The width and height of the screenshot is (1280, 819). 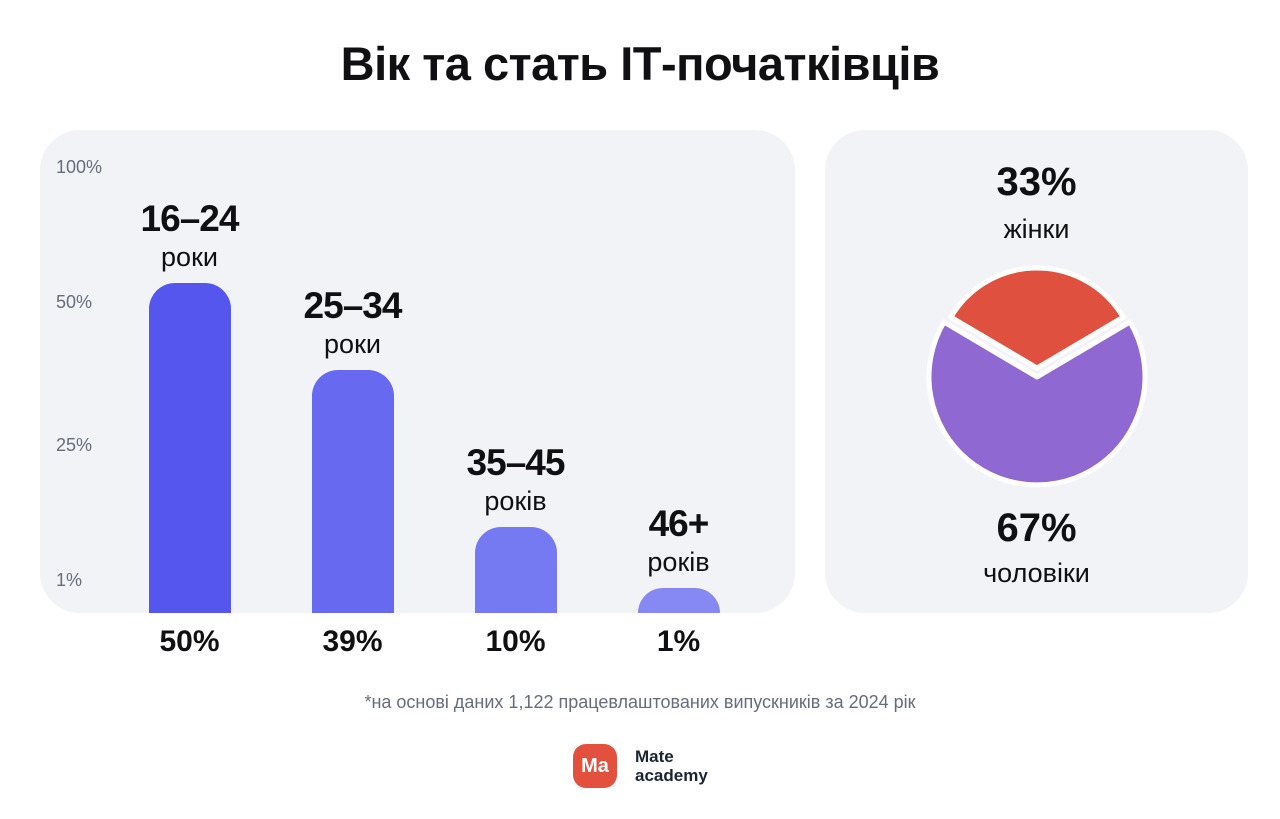 What do you see at coordinates (595, 766) in the screenshot?
I see `logo-mark-icon: Ma` at bounding box center [595, 766].